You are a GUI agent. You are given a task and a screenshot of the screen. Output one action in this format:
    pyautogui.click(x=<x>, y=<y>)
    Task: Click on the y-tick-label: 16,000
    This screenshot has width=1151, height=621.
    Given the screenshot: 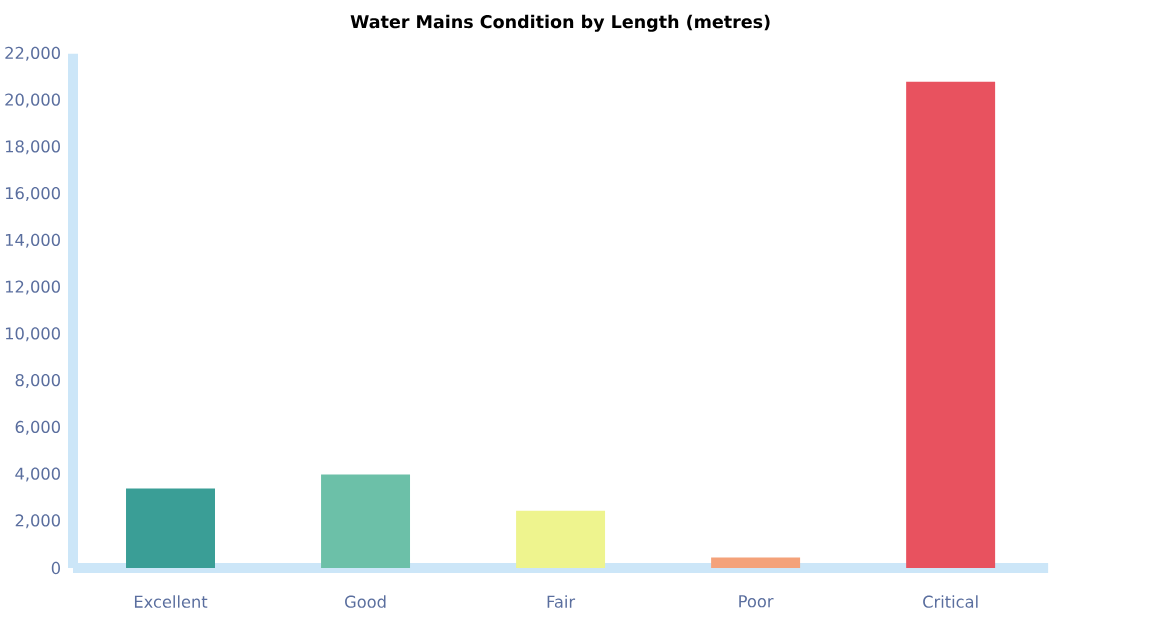 What is the action you would take?
    pyautogui.click(x=32, y=193)
    